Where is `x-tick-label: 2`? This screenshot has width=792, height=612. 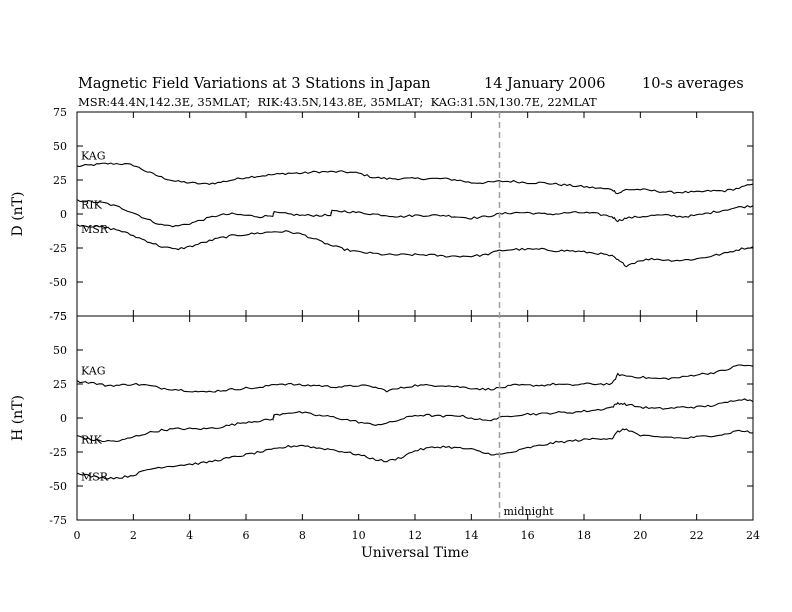 x-tick-label: 2 is located at coordinates (133, 535).